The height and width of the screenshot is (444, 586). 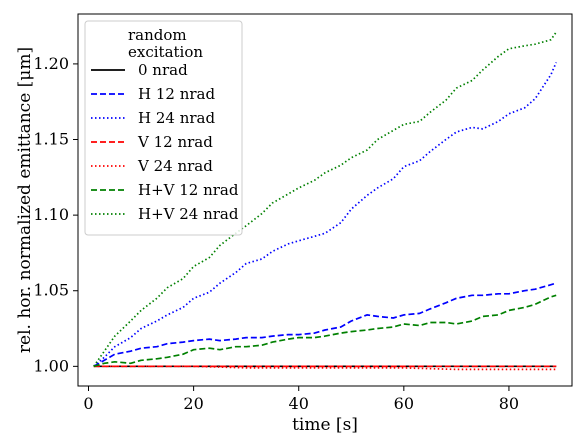 What do you see at coordinates (176, 94) in the screenshot?
I see `legend-label: H 12 nrad` at bounding box center [176, 94].